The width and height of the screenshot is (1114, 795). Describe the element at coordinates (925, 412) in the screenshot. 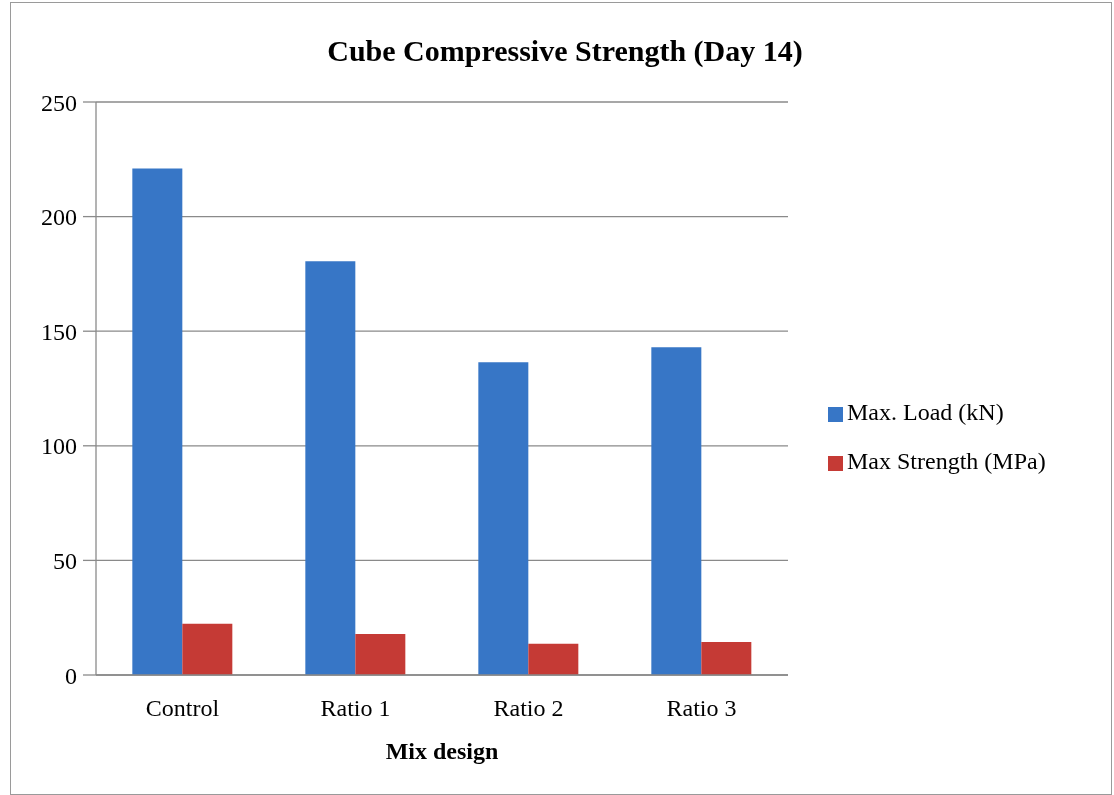

I see `legend-label: Max. Load (kN)` at that location.